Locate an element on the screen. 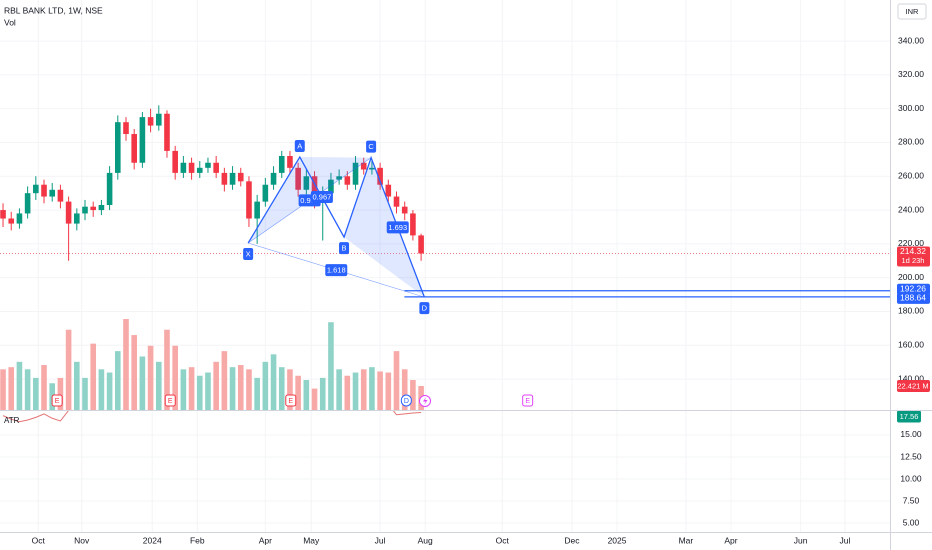 The height and width of the screenshot is (550, 932). event-label: E is located at coordinates (57, 401).